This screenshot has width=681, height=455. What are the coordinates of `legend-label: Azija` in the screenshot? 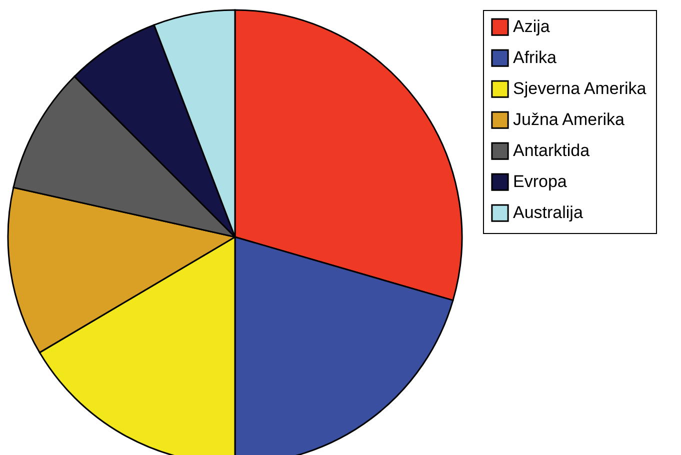 It's located at (531, 26).